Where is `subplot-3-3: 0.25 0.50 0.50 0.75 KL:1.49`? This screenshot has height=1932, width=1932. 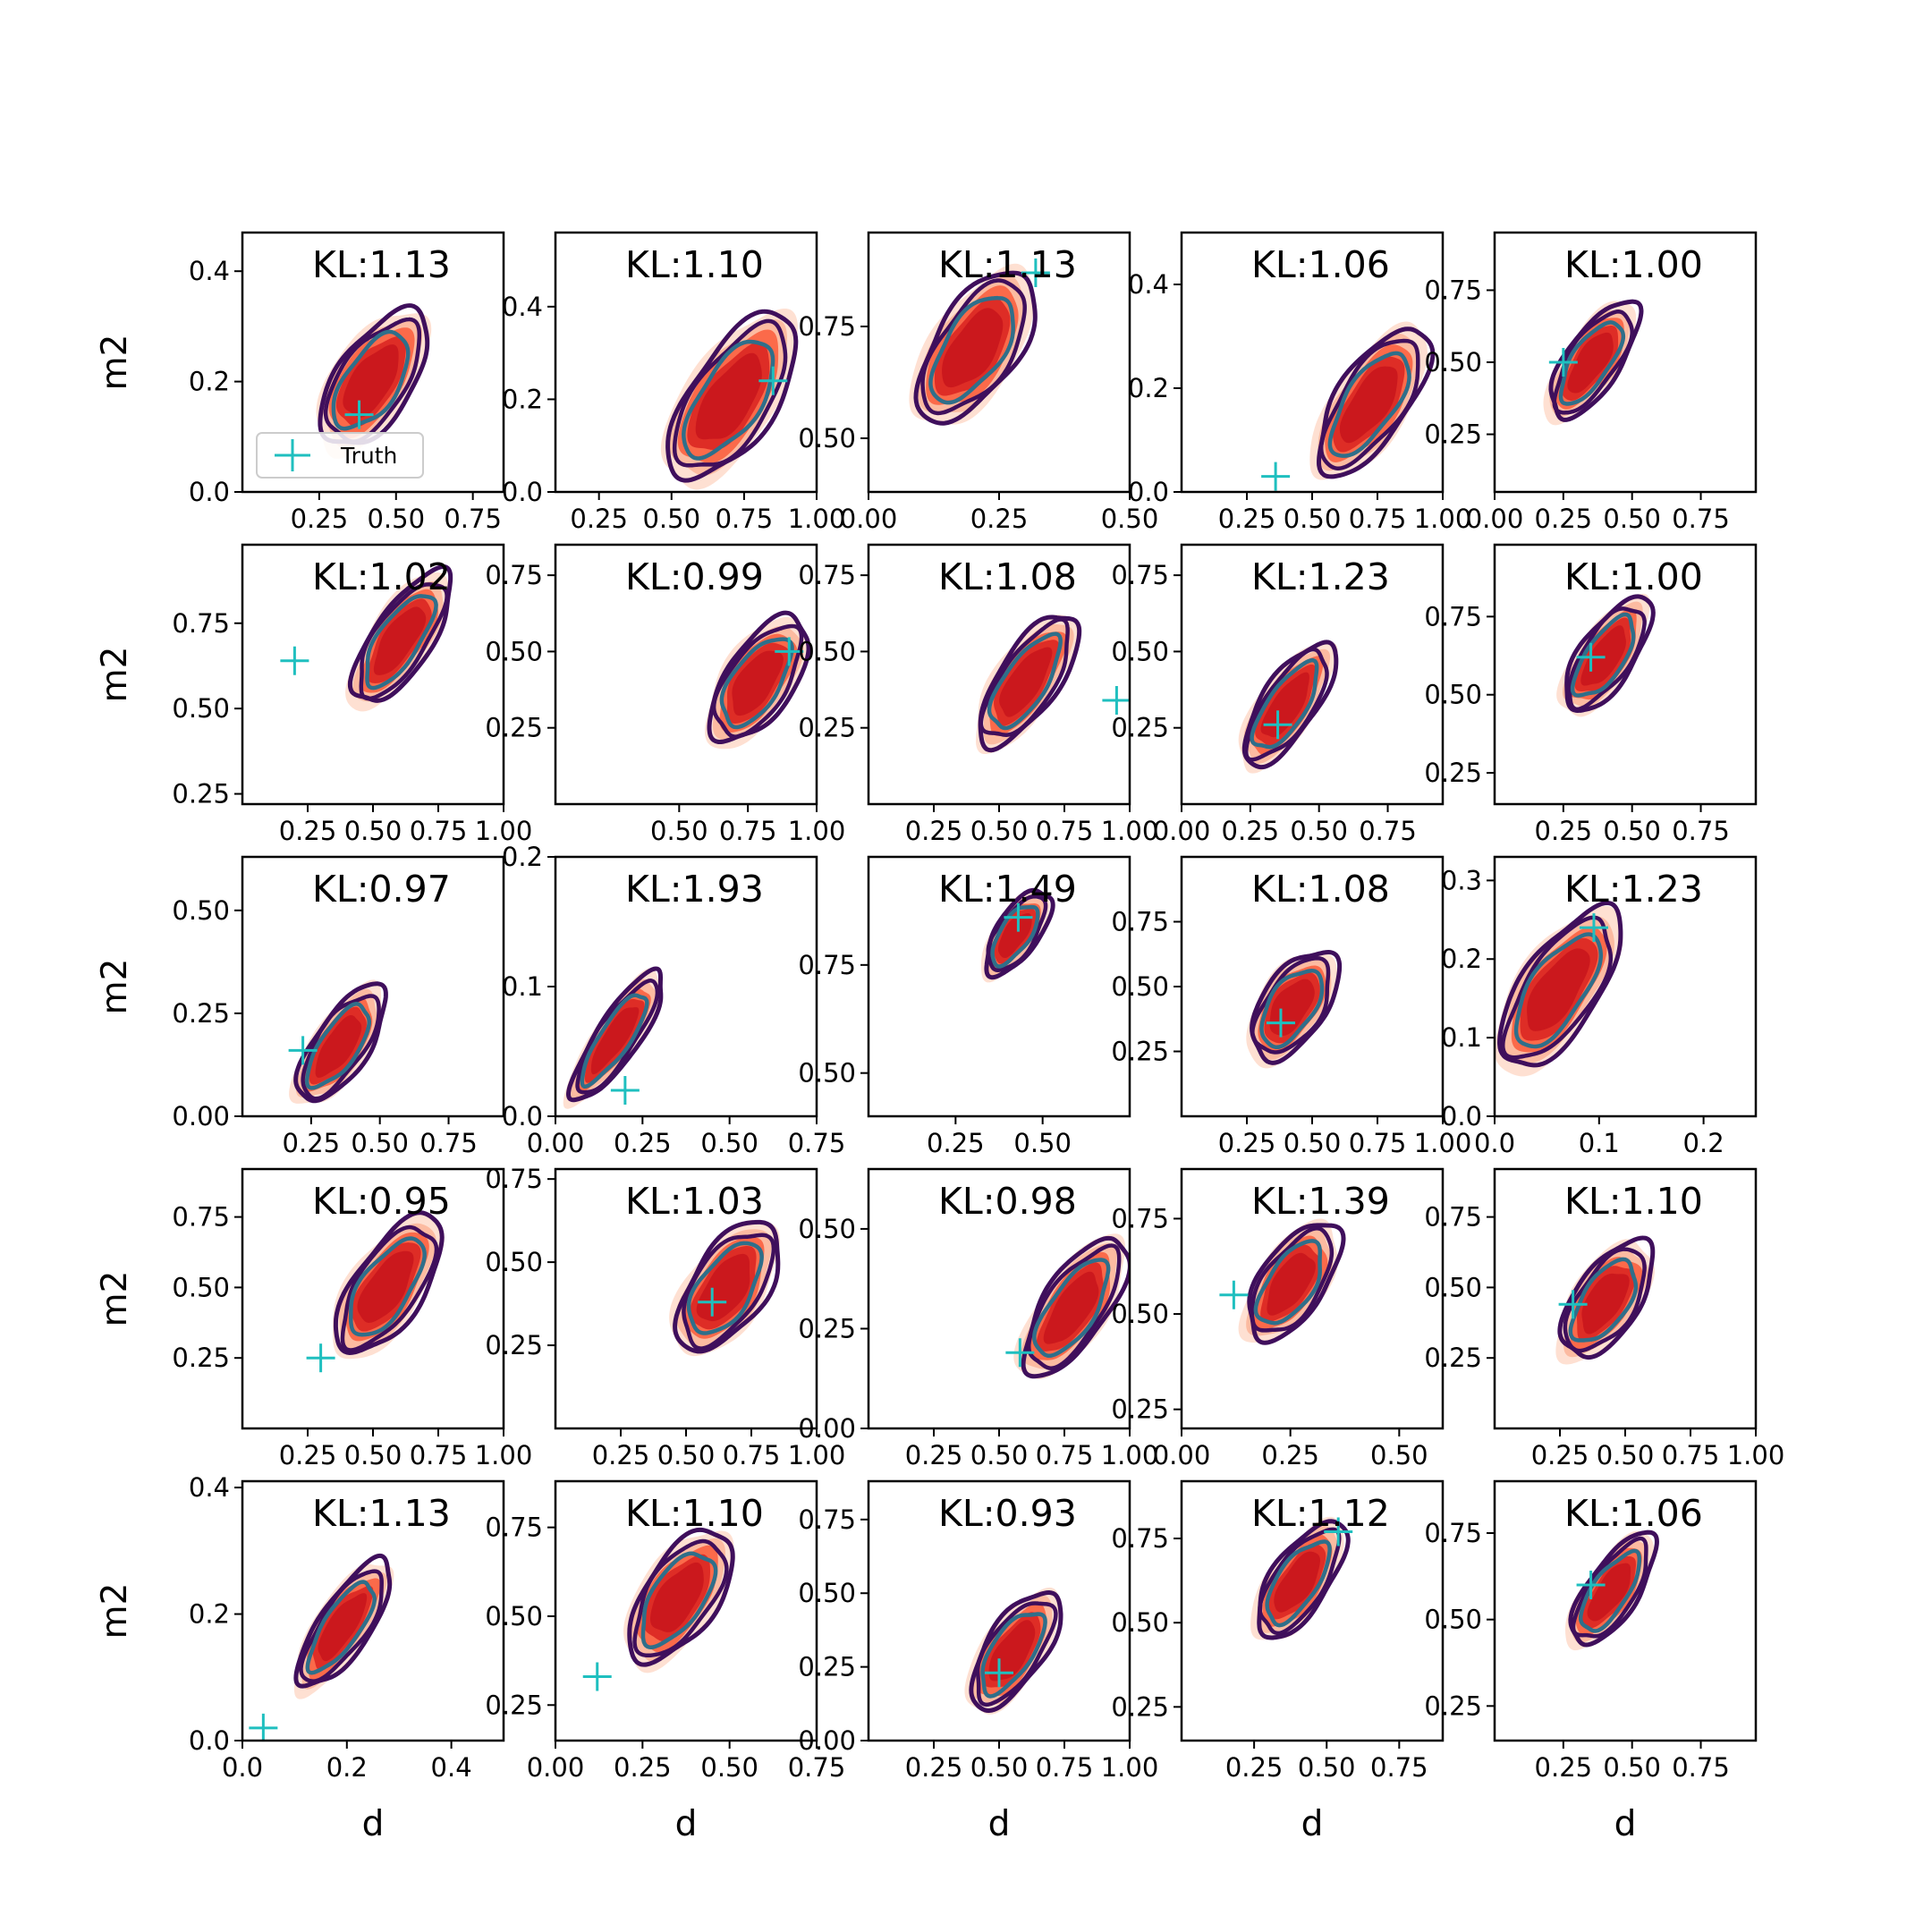
subplot-3-3: 0.25 0.50 0.50 0.75 KL:1.49 is located at coordinates (964, 1006).